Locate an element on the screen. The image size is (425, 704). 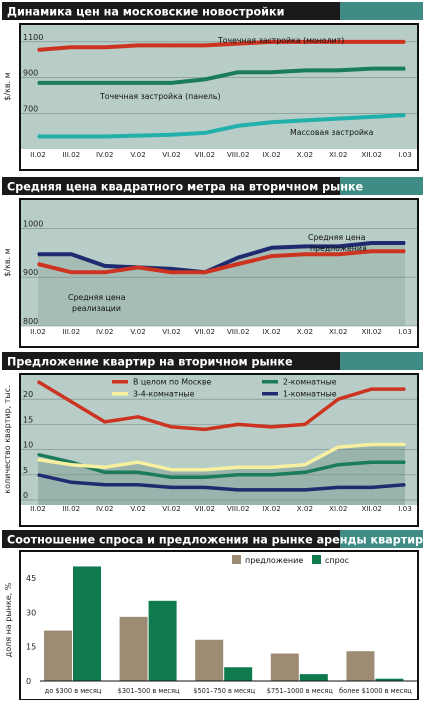
legend-label: предложение is located at coordinates (274, 560).